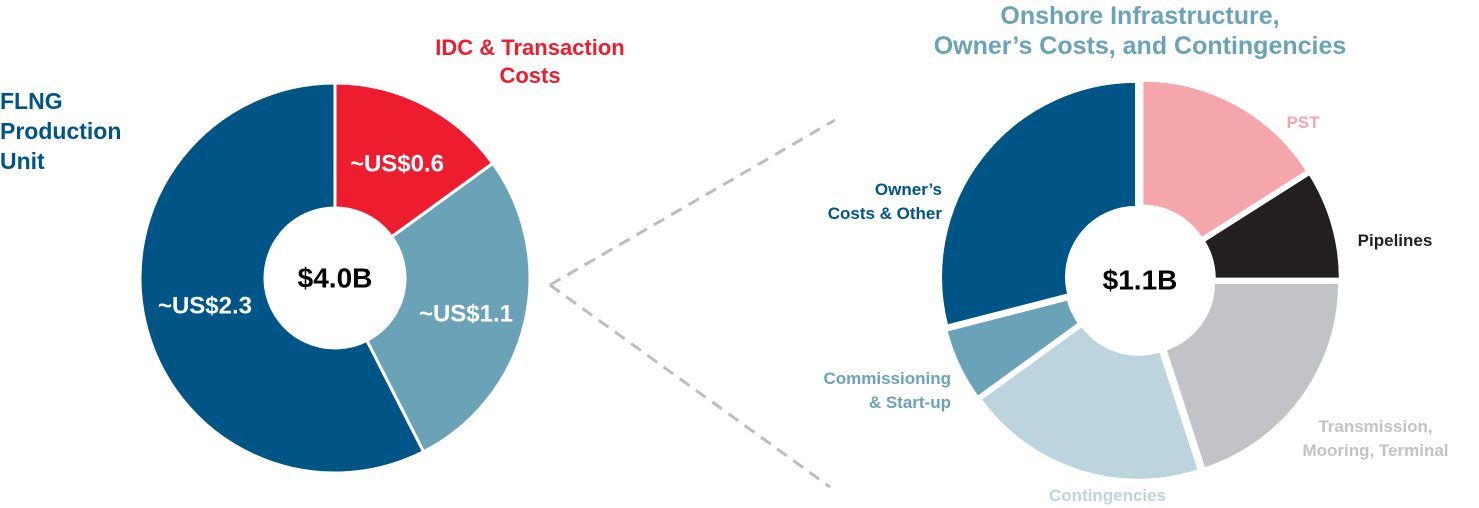 The height and width of the screenshot is (508, 1479). What do you see at coordinates (1140, 46) in the screenshot?
I see `chart-title: Owner’s Costs, and Contingencies` at bounding box center [1140, 46].